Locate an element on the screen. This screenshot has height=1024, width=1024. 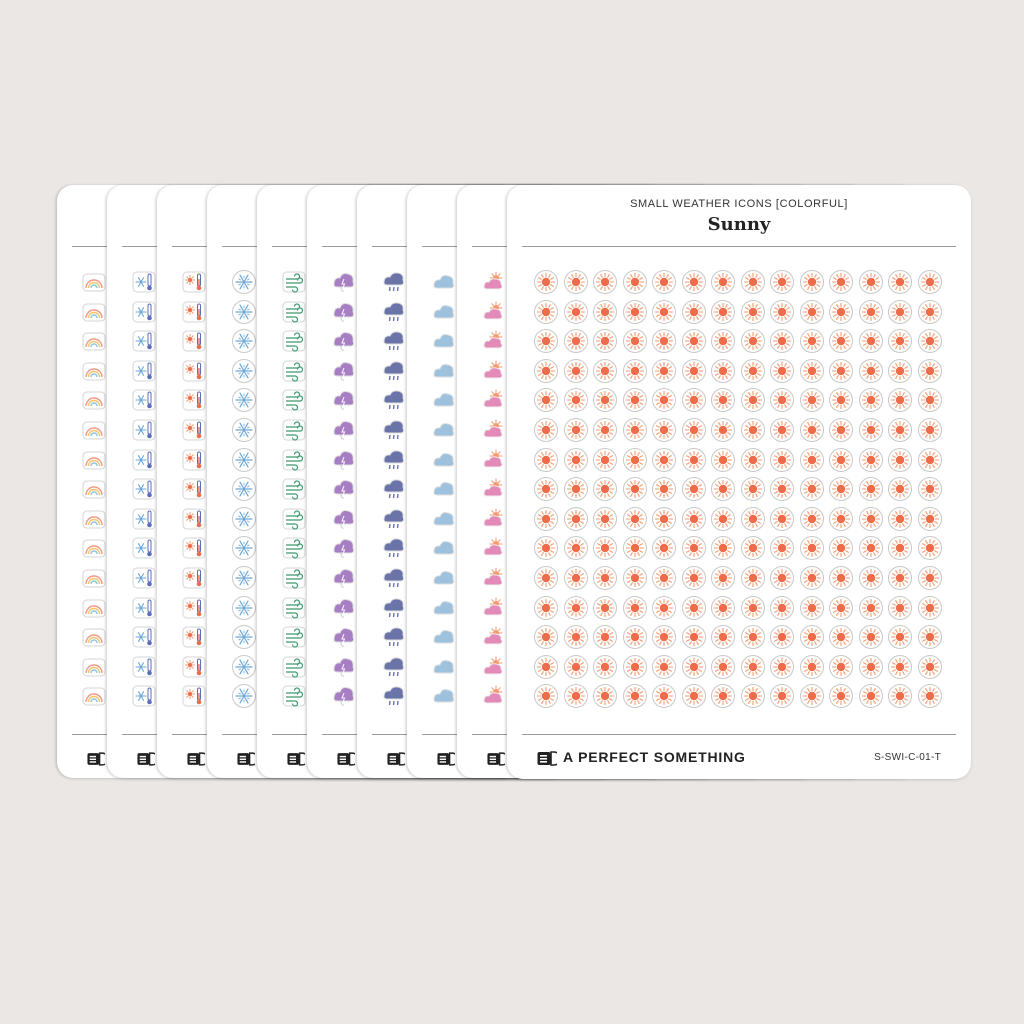
brand-name: A PERFECT SOMETHING is located at coordinates (654, 757).